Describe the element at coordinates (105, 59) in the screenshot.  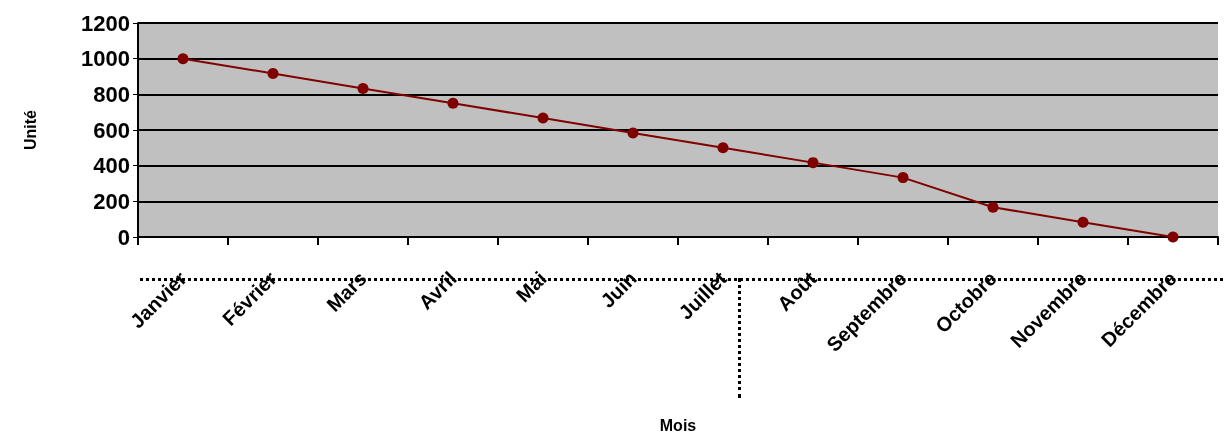
I see `y-tick-label: 1000` at that location.